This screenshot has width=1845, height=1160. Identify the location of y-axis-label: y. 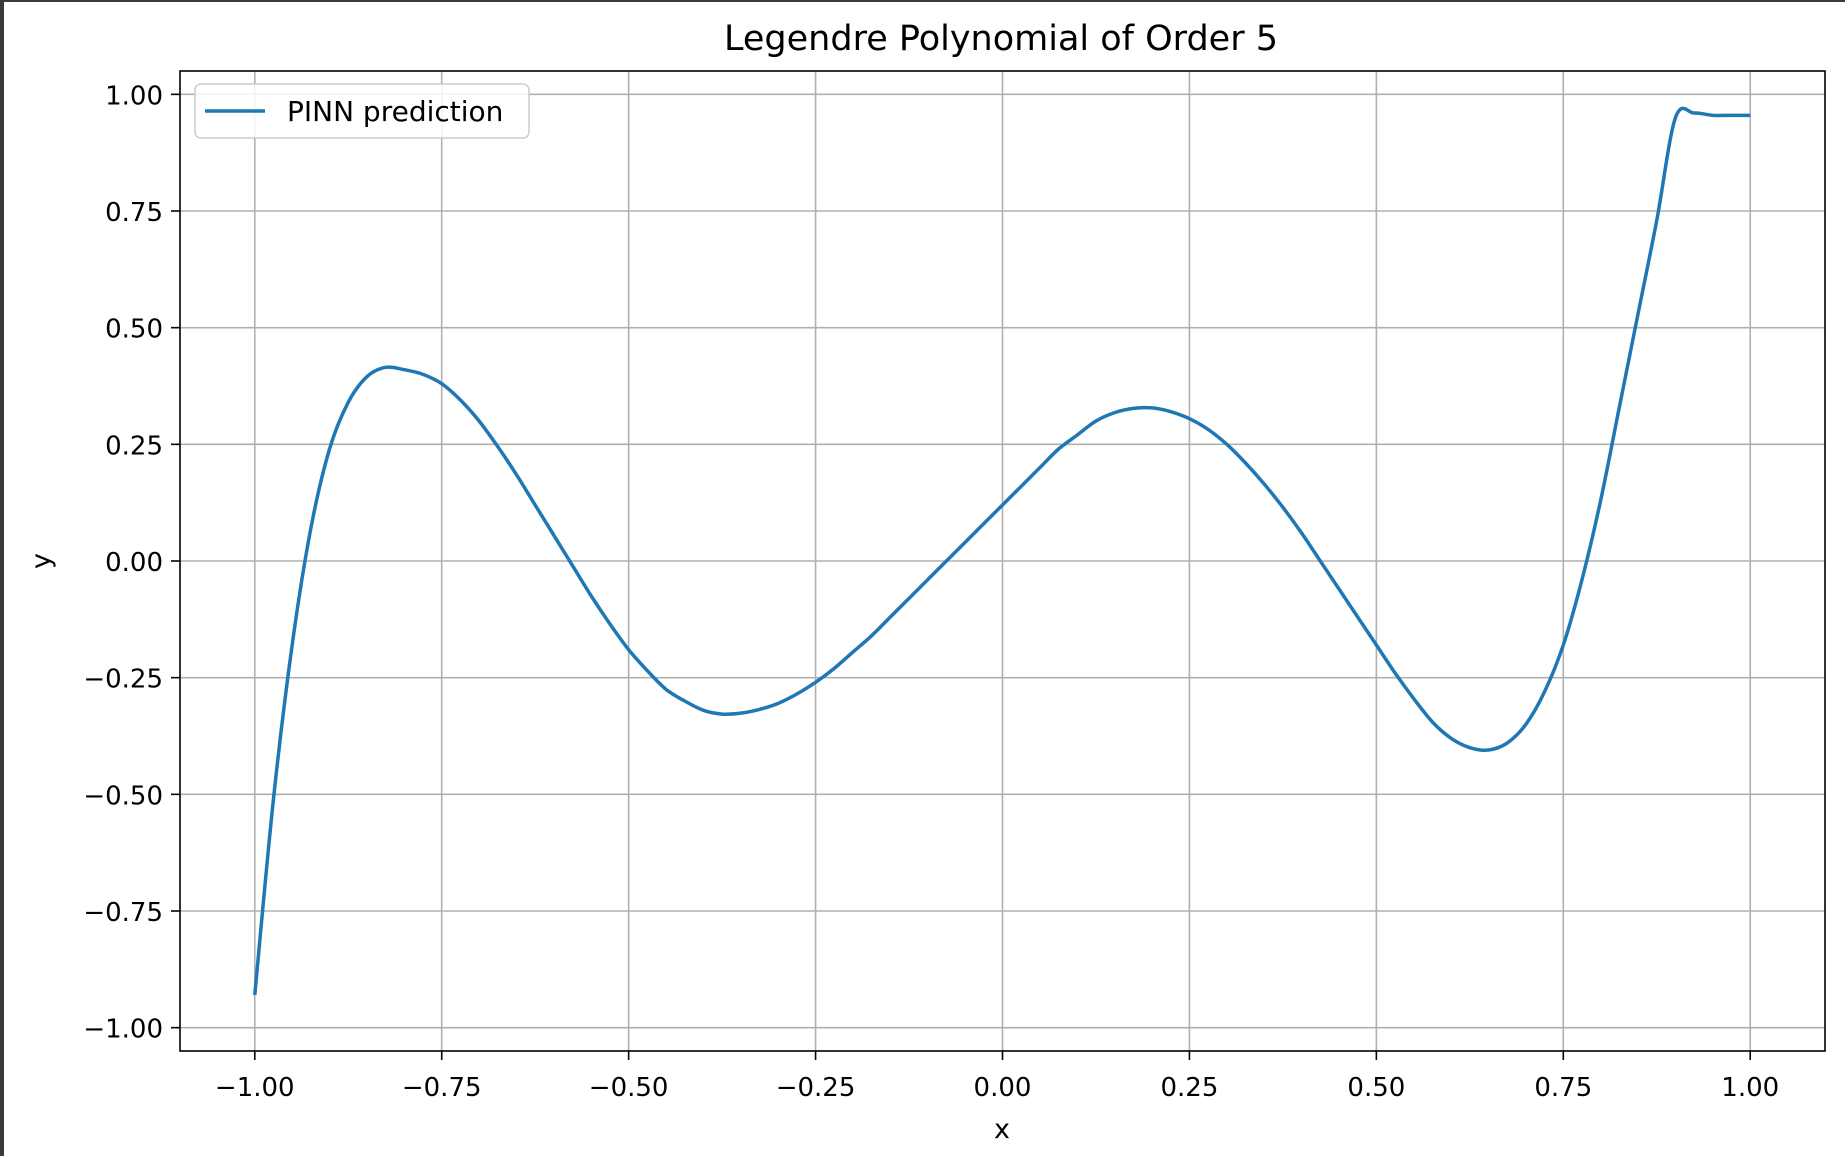
(41, 561).